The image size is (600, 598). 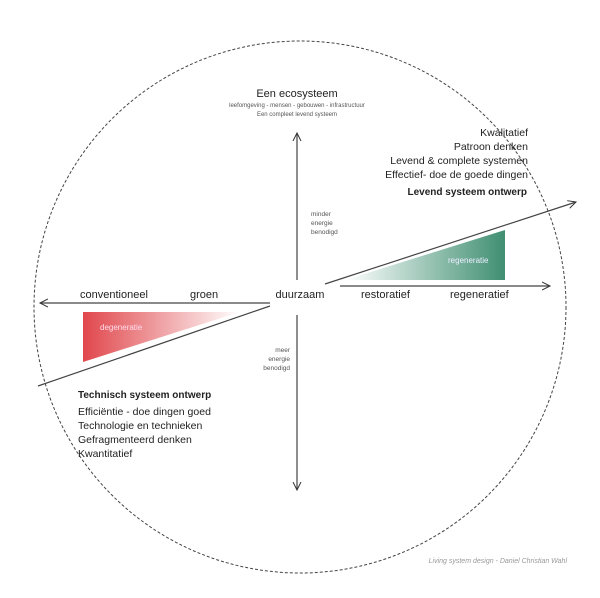 What do you see at coordinates (456, 175) in the screenshot?
I see `right-line-4: Effectief- doe de goede dingen` at bounding box center [456, 175].